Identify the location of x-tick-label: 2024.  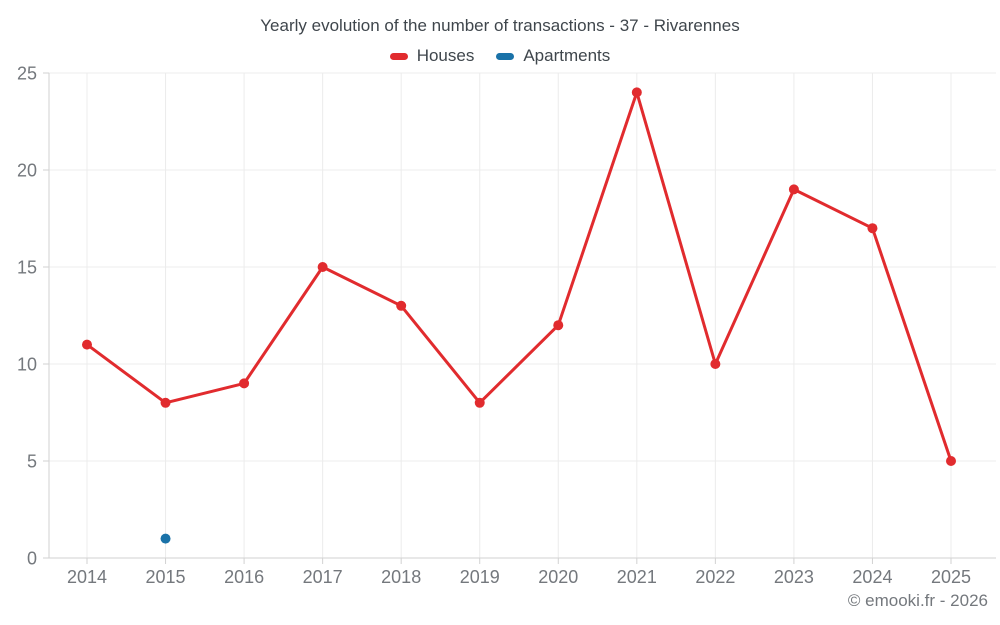
(872, 577).